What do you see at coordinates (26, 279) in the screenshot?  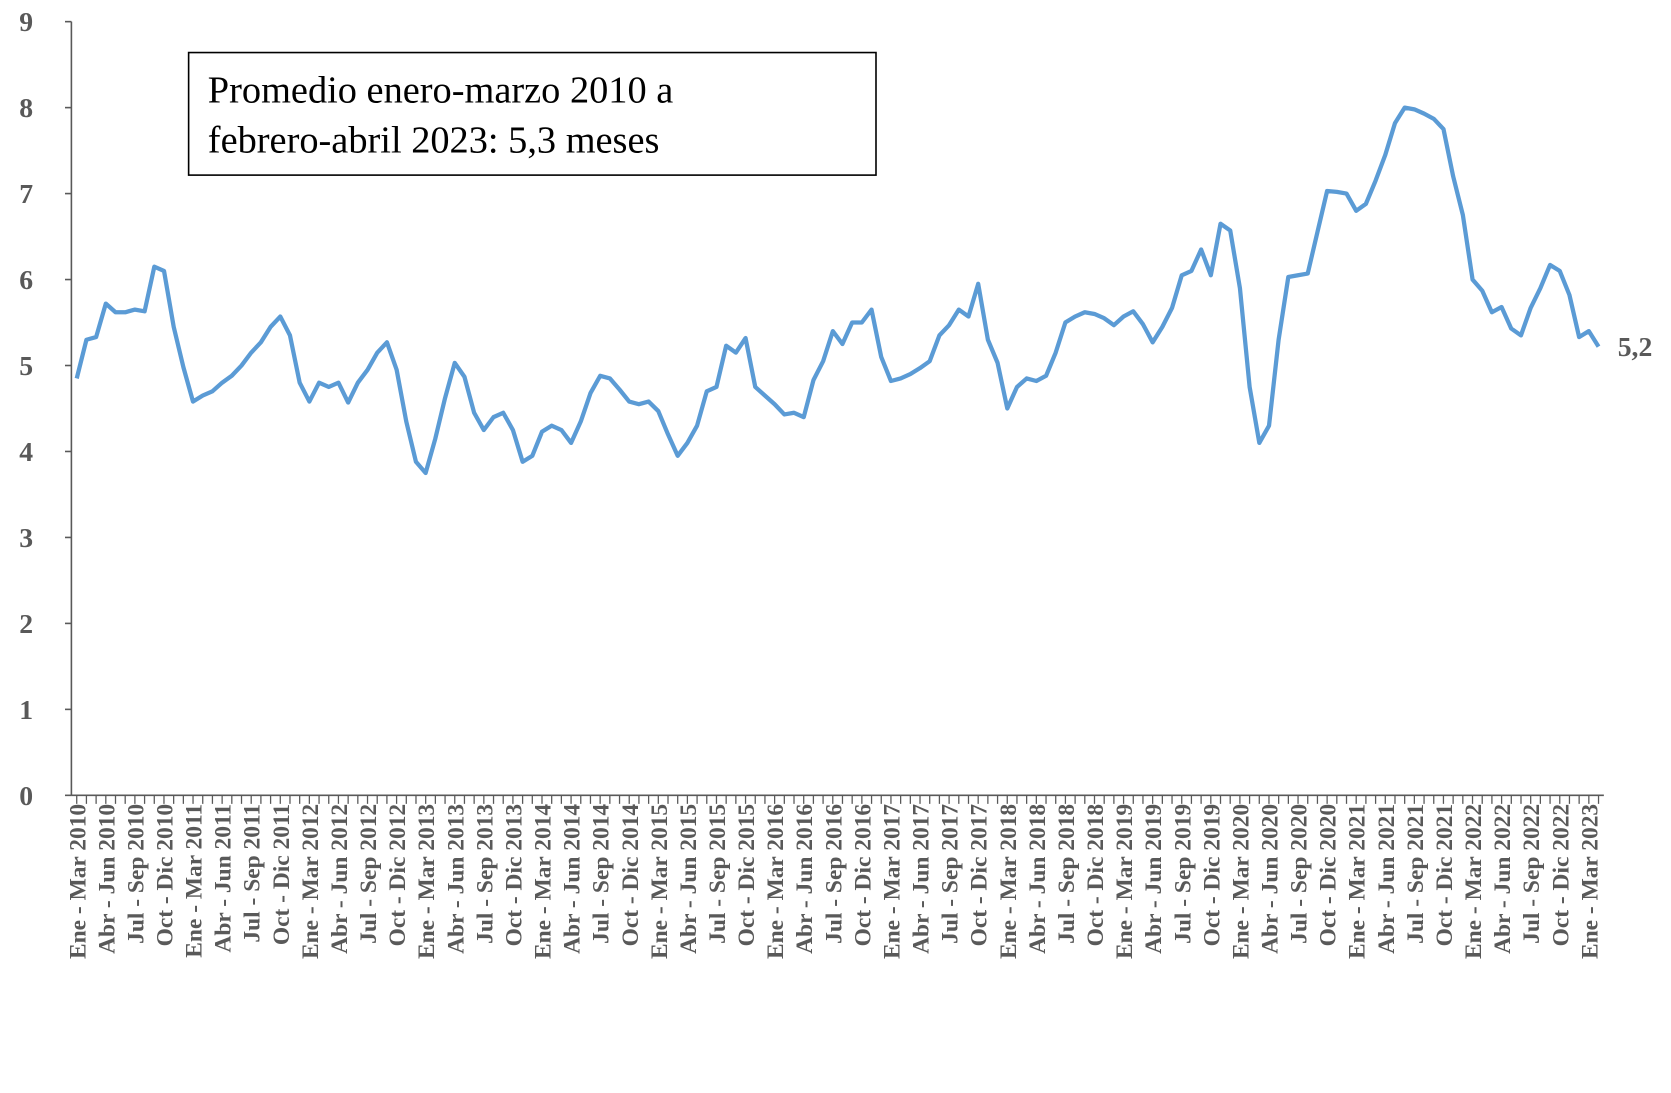 I see `y-tick-label: 6` at bounding box center [26, 279].